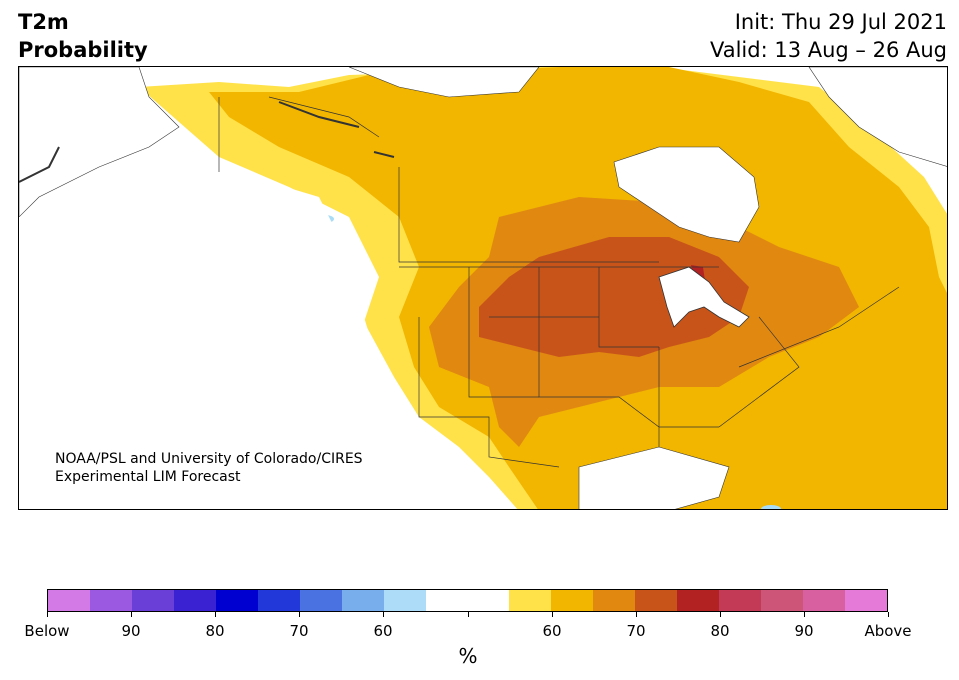 This screenshot has height=680, width=959. I want to click on colorbar-tick-label: Below, so click(47, 631).